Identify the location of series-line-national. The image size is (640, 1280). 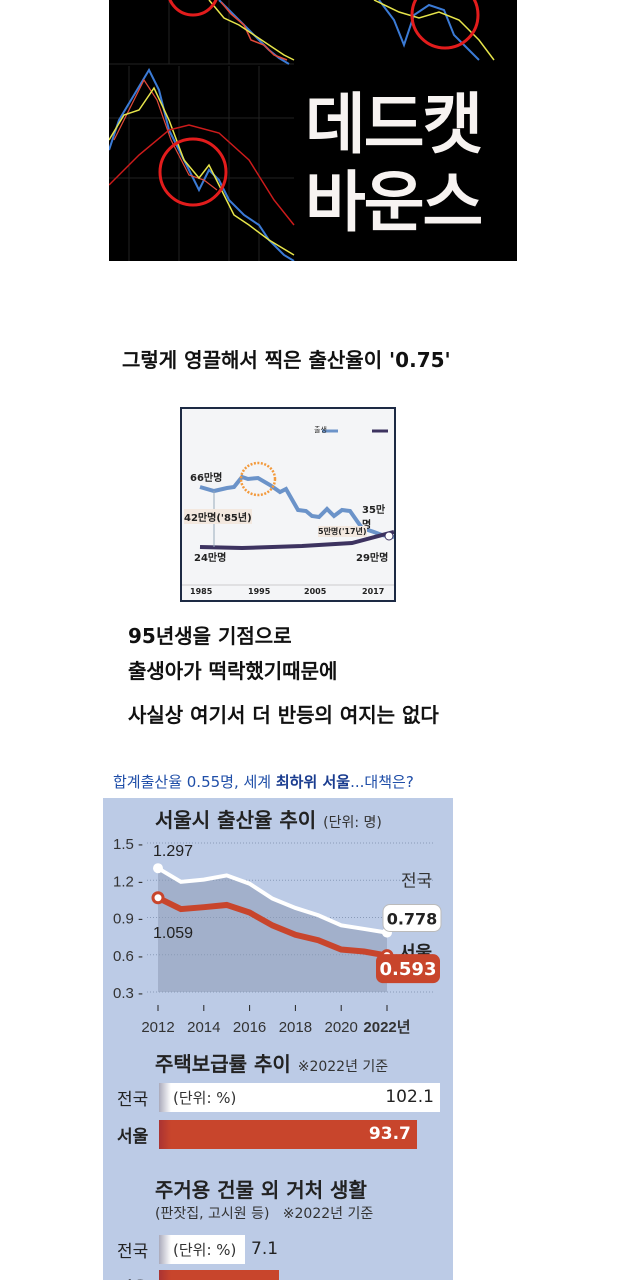
(272, 900).